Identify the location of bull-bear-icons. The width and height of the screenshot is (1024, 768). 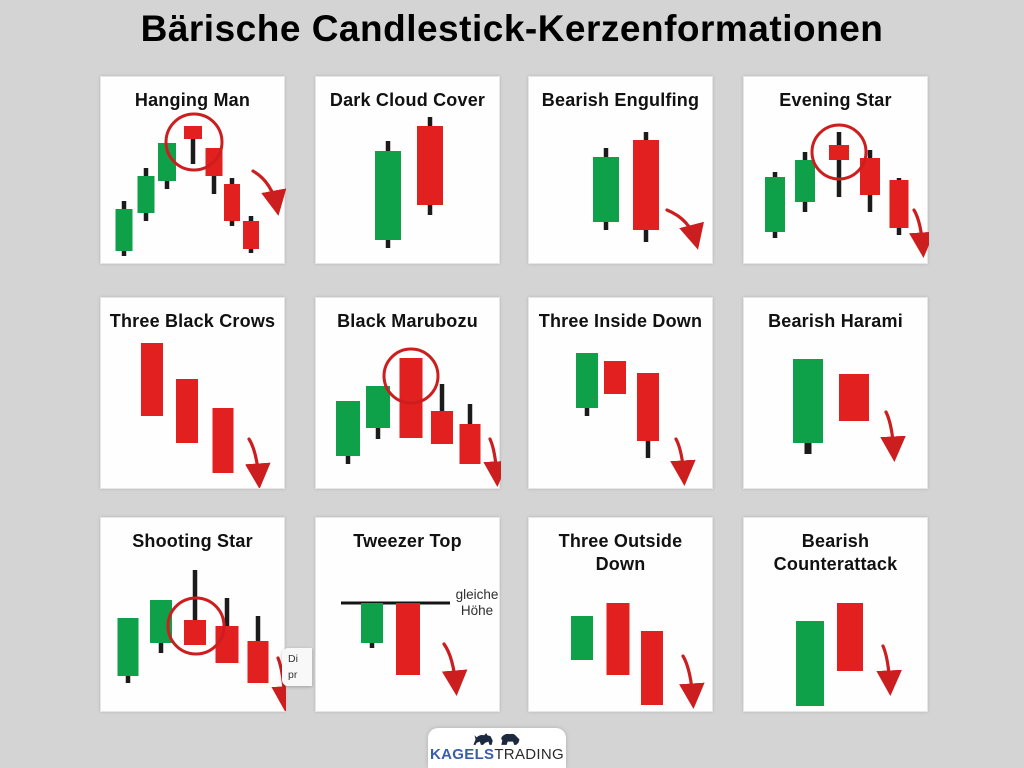
(496, 739).